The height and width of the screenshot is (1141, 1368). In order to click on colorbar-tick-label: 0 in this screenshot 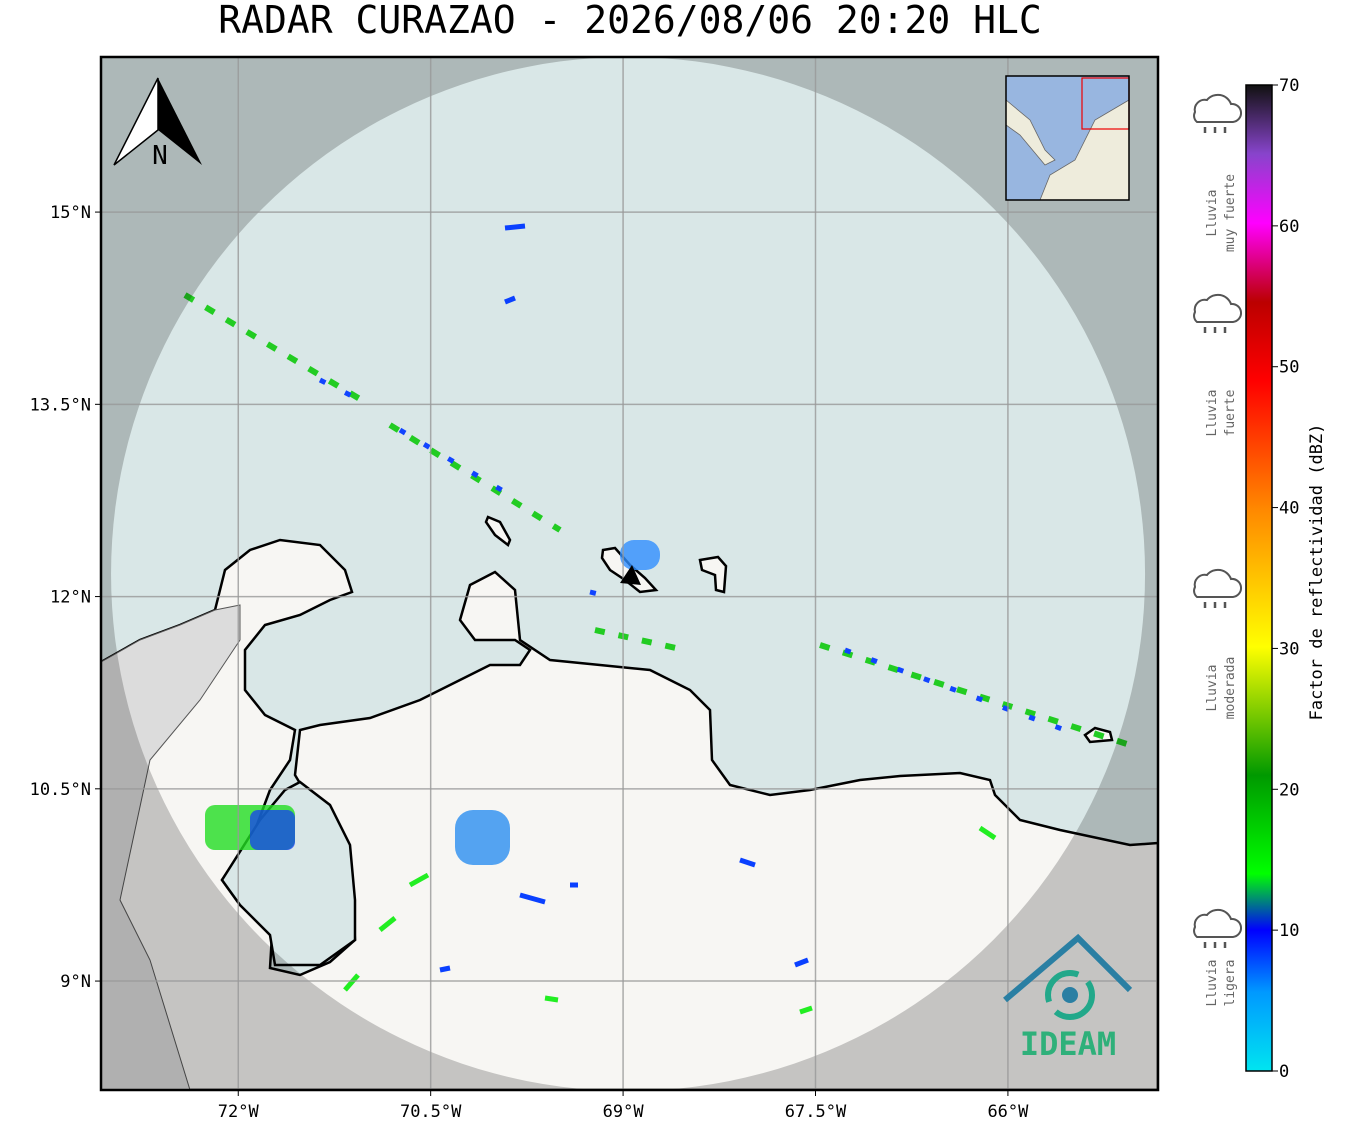, I will do `click(1284, 1072)`.